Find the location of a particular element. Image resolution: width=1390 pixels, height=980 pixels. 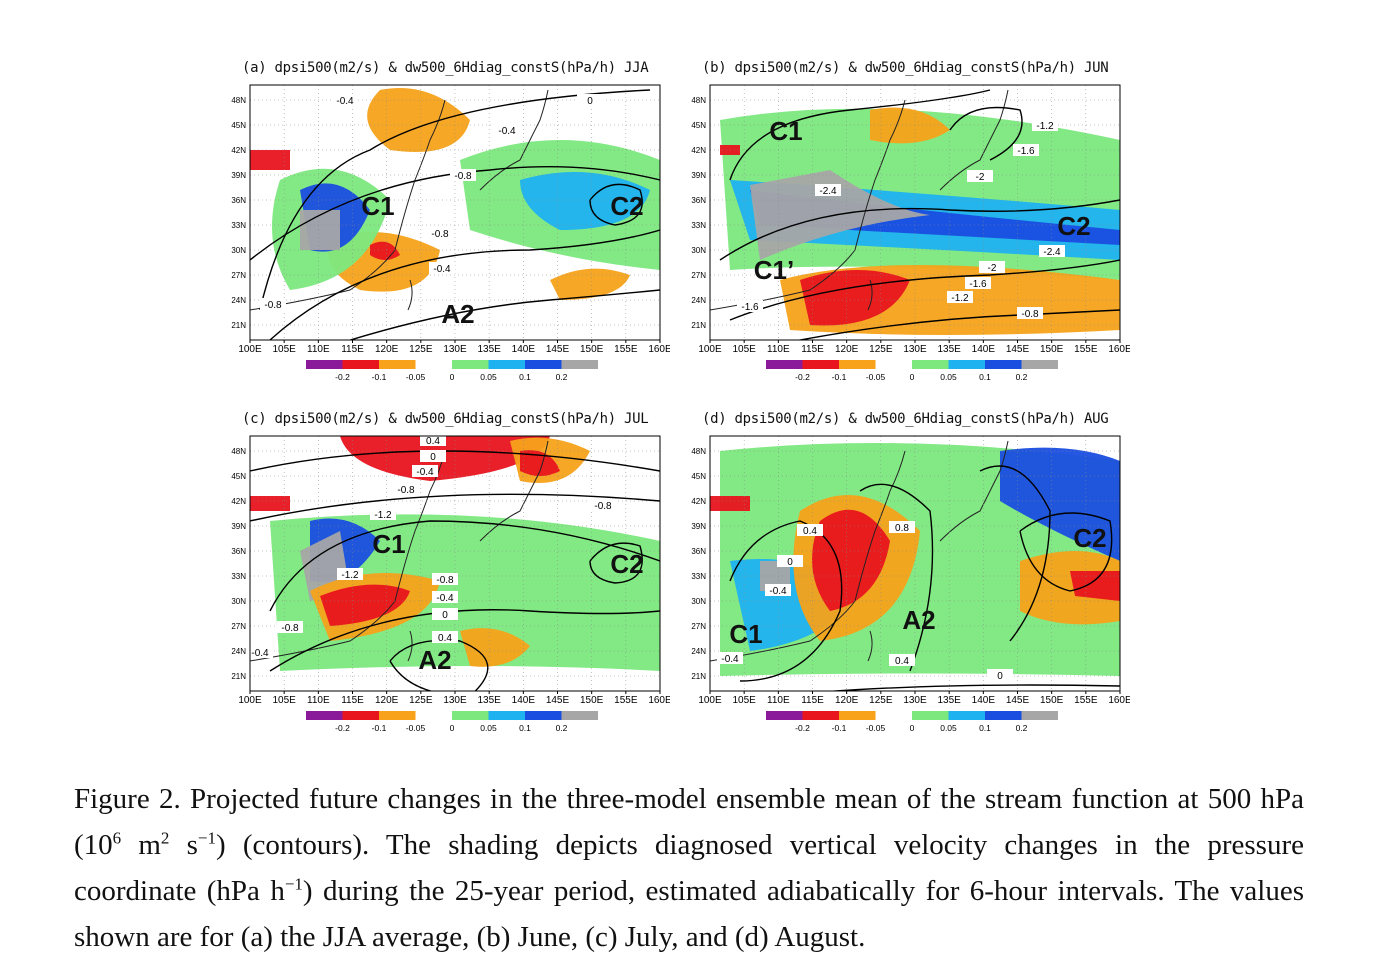

coastline is located at coordinates (859, 200).